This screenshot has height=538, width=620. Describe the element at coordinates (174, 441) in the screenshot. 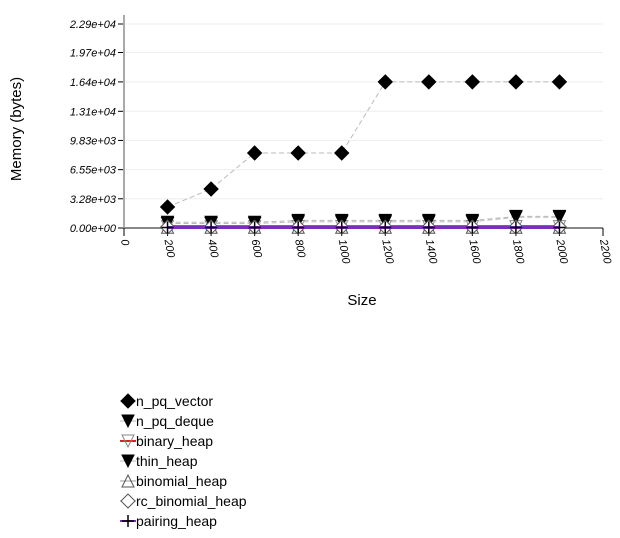

I see `legend-label: binary_heap` at that location.